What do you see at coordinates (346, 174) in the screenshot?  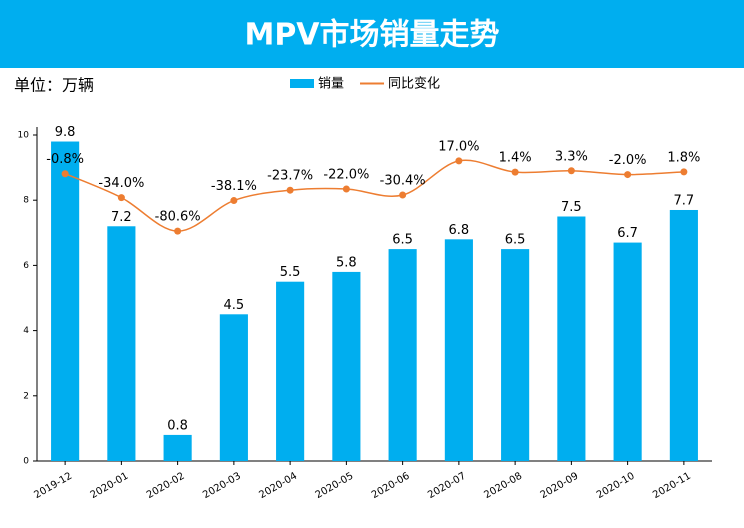 I see `line-value-label: -22.0%` at bounding box center [346, 174].